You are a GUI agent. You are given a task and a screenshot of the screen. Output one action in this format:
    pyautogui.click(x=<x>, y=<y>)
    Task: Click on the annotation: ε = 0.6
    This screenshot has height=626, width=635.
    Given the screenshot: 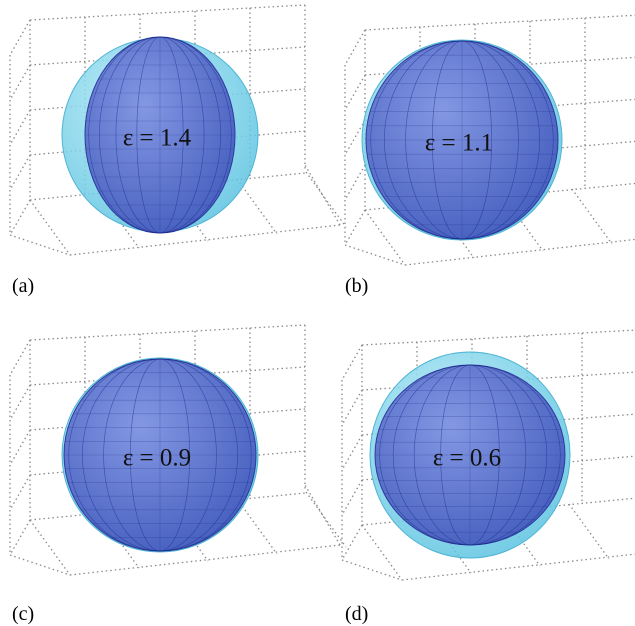 What is the action you would take?
    pyautogui.click(x=467, y=458)
    